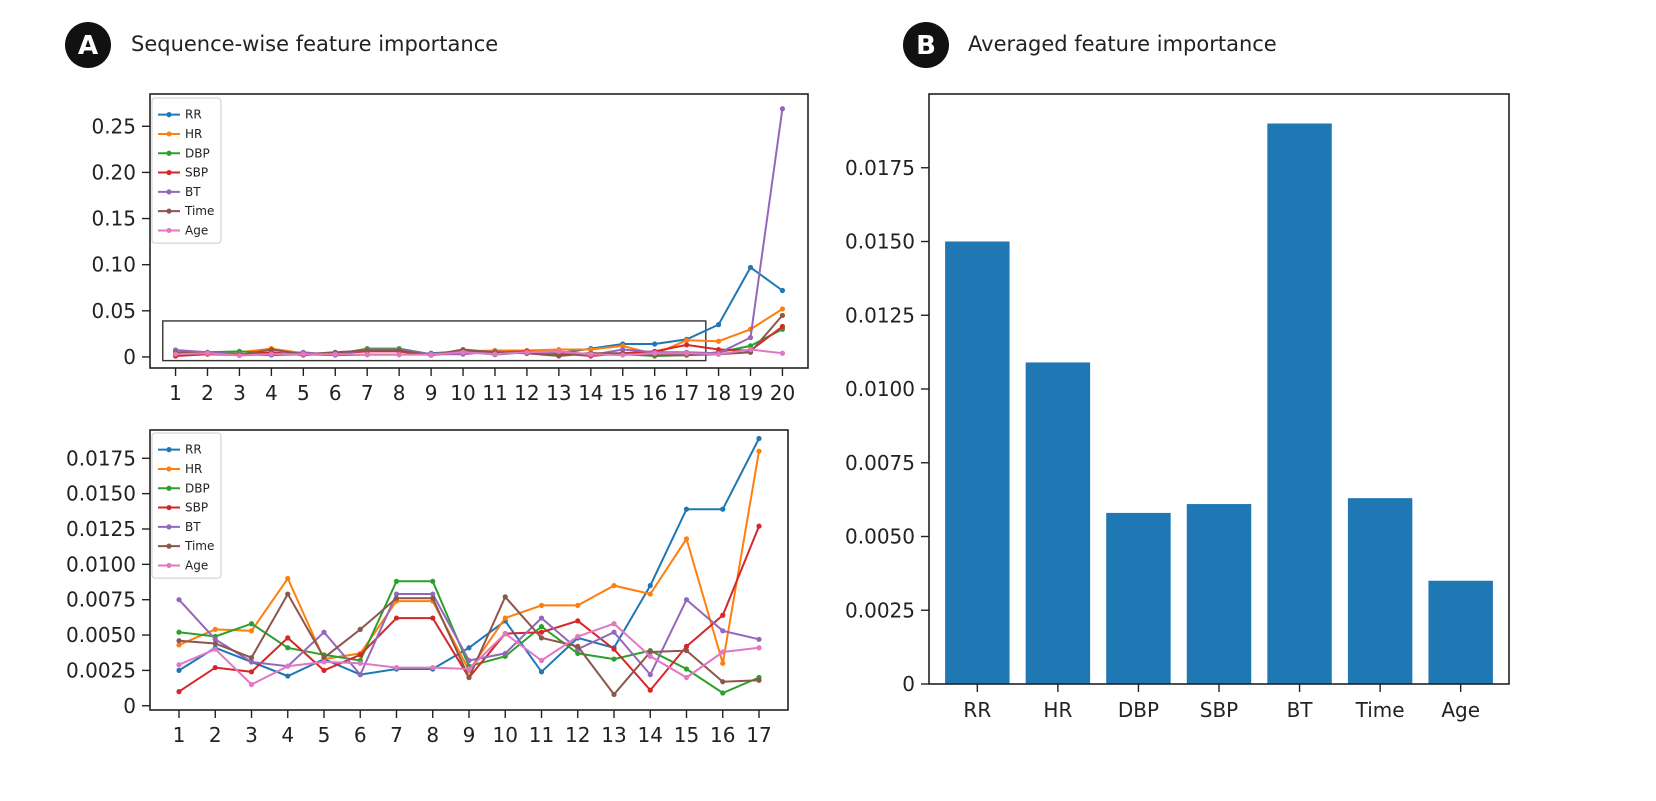  What do you see at coordinates (169, 211) in the screenshot?
I see `legend-marker-time` at bounding box center [169, 211].